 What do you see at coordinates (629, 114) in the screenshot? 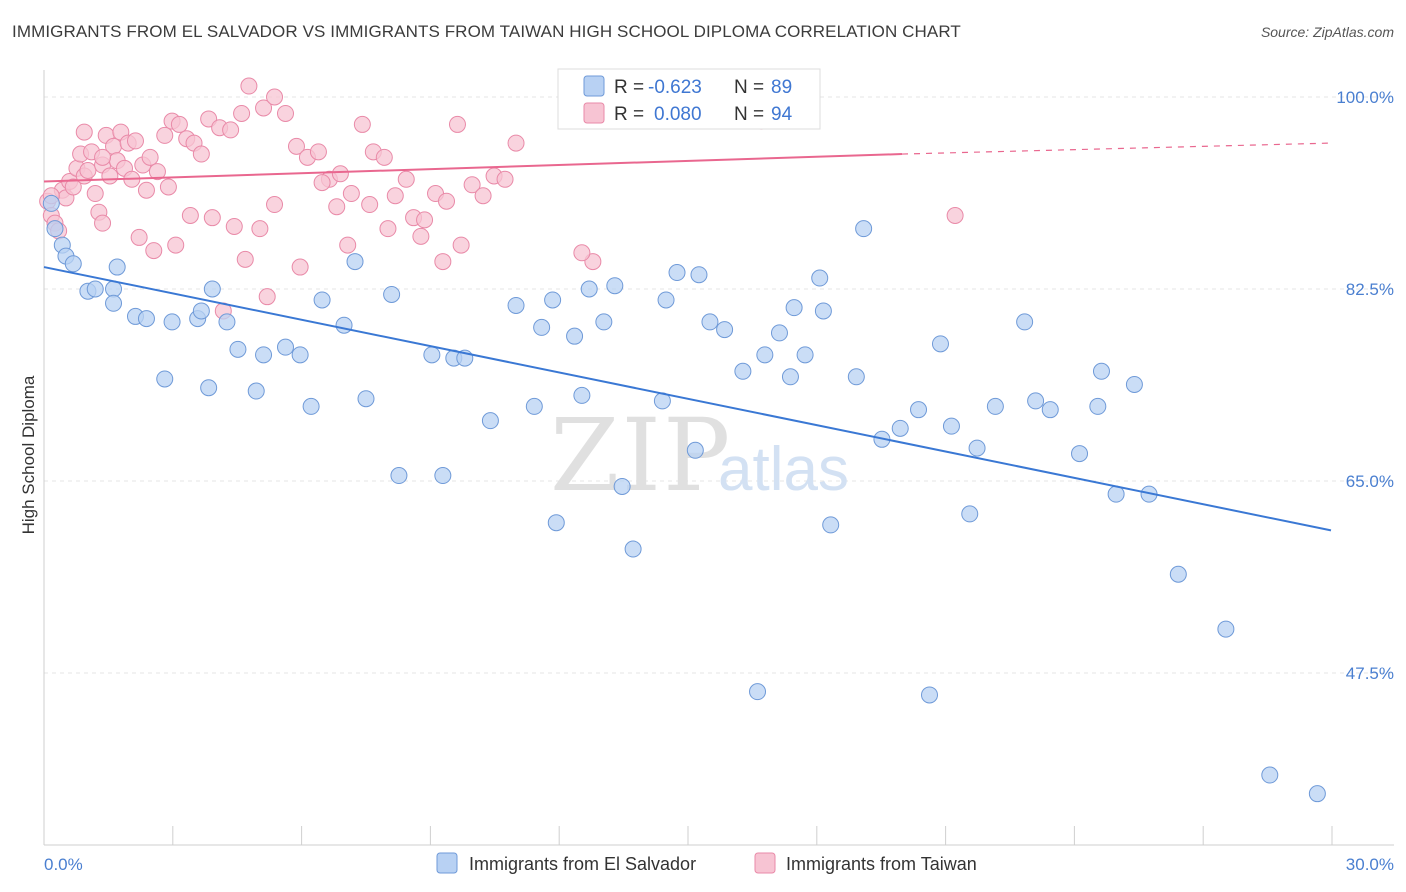
I see `legend-r-label-2: R =` at bounding box center [629, 114].